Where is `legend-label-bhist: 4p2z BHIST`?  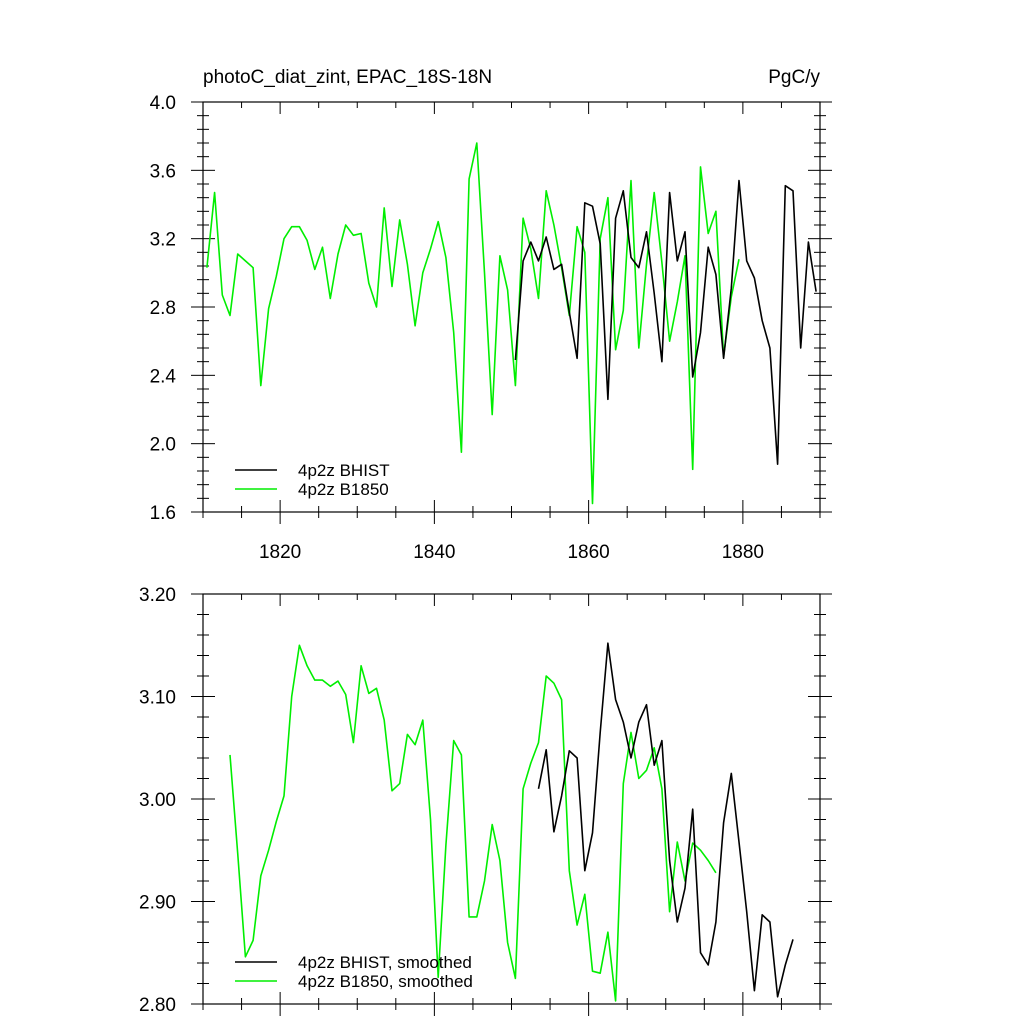 legend-label-bhist: 4p2z BHIST is located at coordinates (344, 470).